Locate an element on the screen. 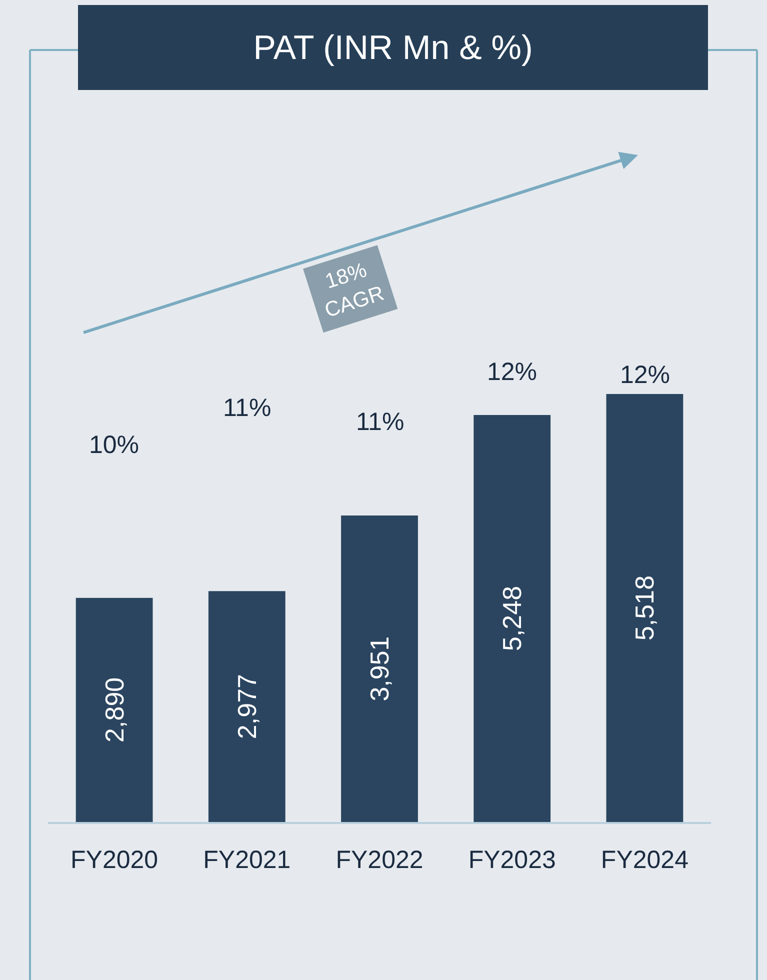  data-label: 5,248 is located at coordinates (512, 619).